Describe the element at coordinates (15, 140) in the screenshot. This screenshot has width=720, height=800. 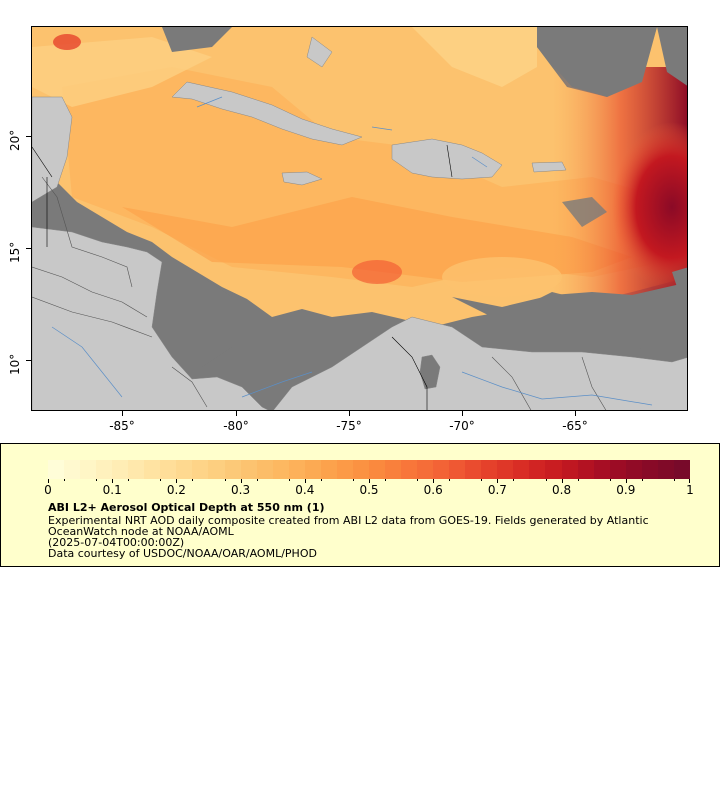
I see `y-tick-label: 20°` at that location.